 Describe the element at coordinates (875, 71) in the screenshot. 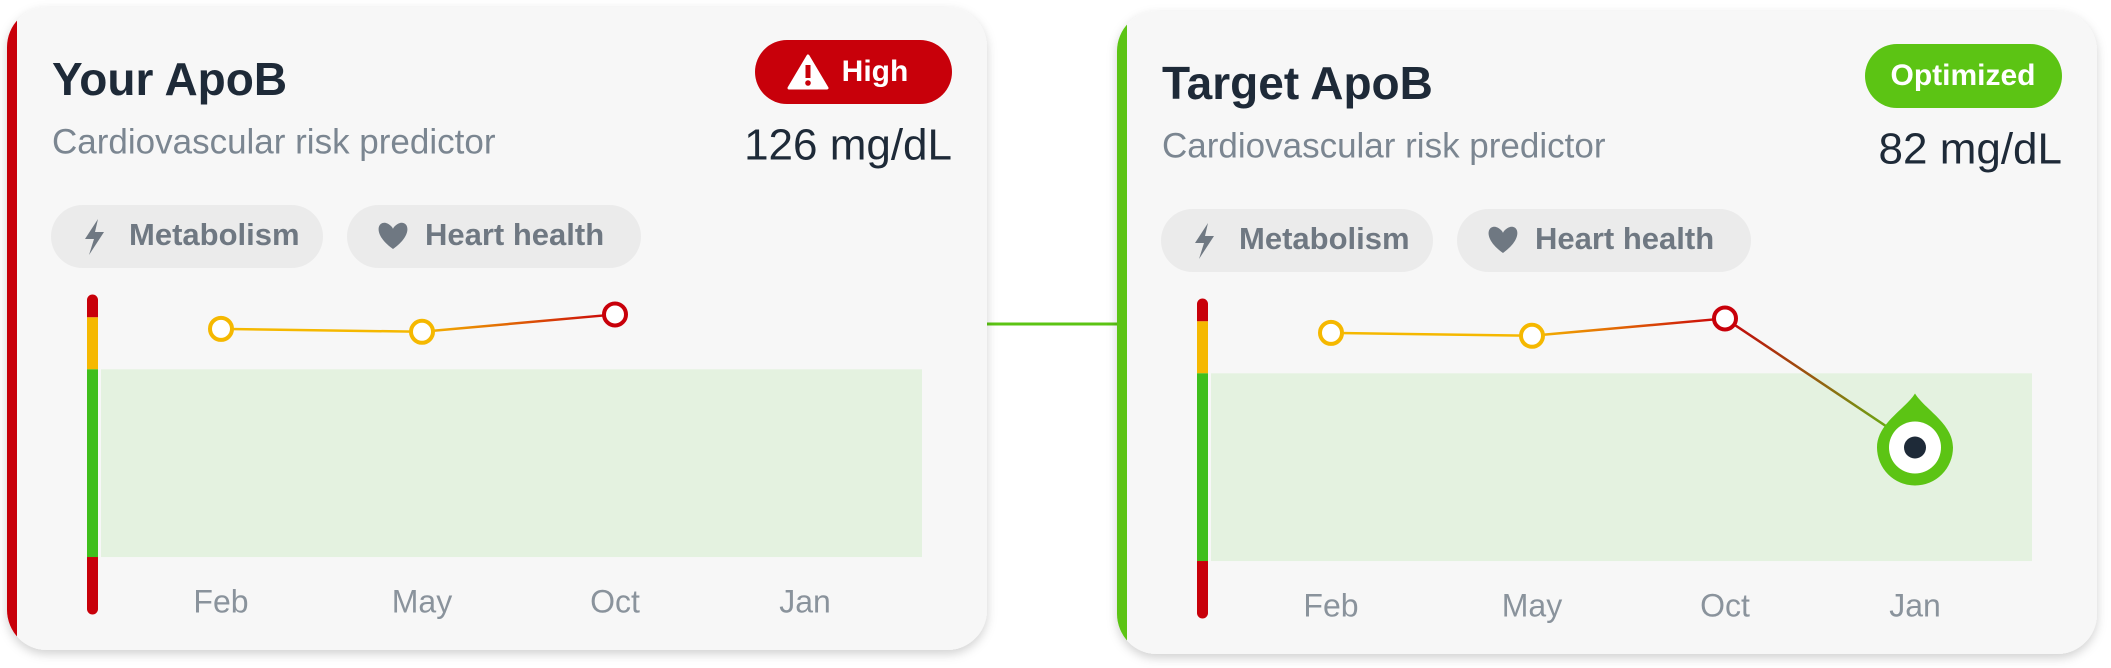

I see `badge-label: High` at that location.